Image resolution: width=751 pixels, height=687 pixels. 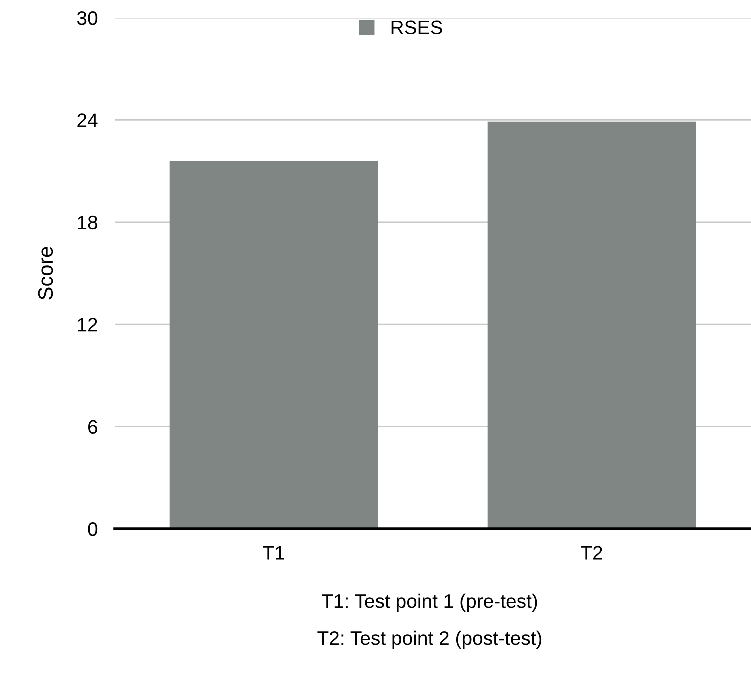 I want to click on x-tick-label: T2, so click(x=591, y=553).